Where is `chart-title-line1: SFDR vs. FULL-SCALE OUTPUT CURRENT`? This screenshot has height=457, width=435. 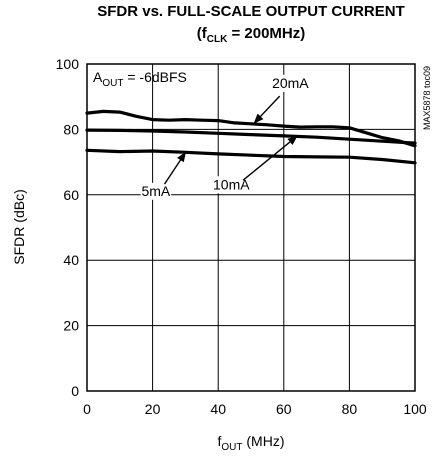
chart-title-line1: SFDR vs. FULL-SCALE OUTPUT CURRENT is located at coordinates (251, 11).